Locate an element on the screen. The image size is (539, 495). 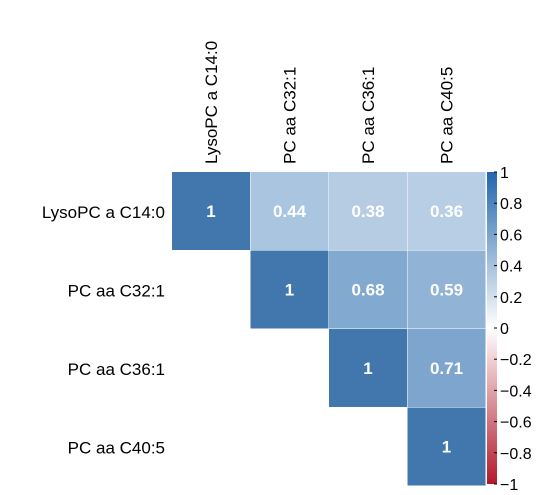
colorbar-tick-label: −0.8 is located at coordinates (516, 454).